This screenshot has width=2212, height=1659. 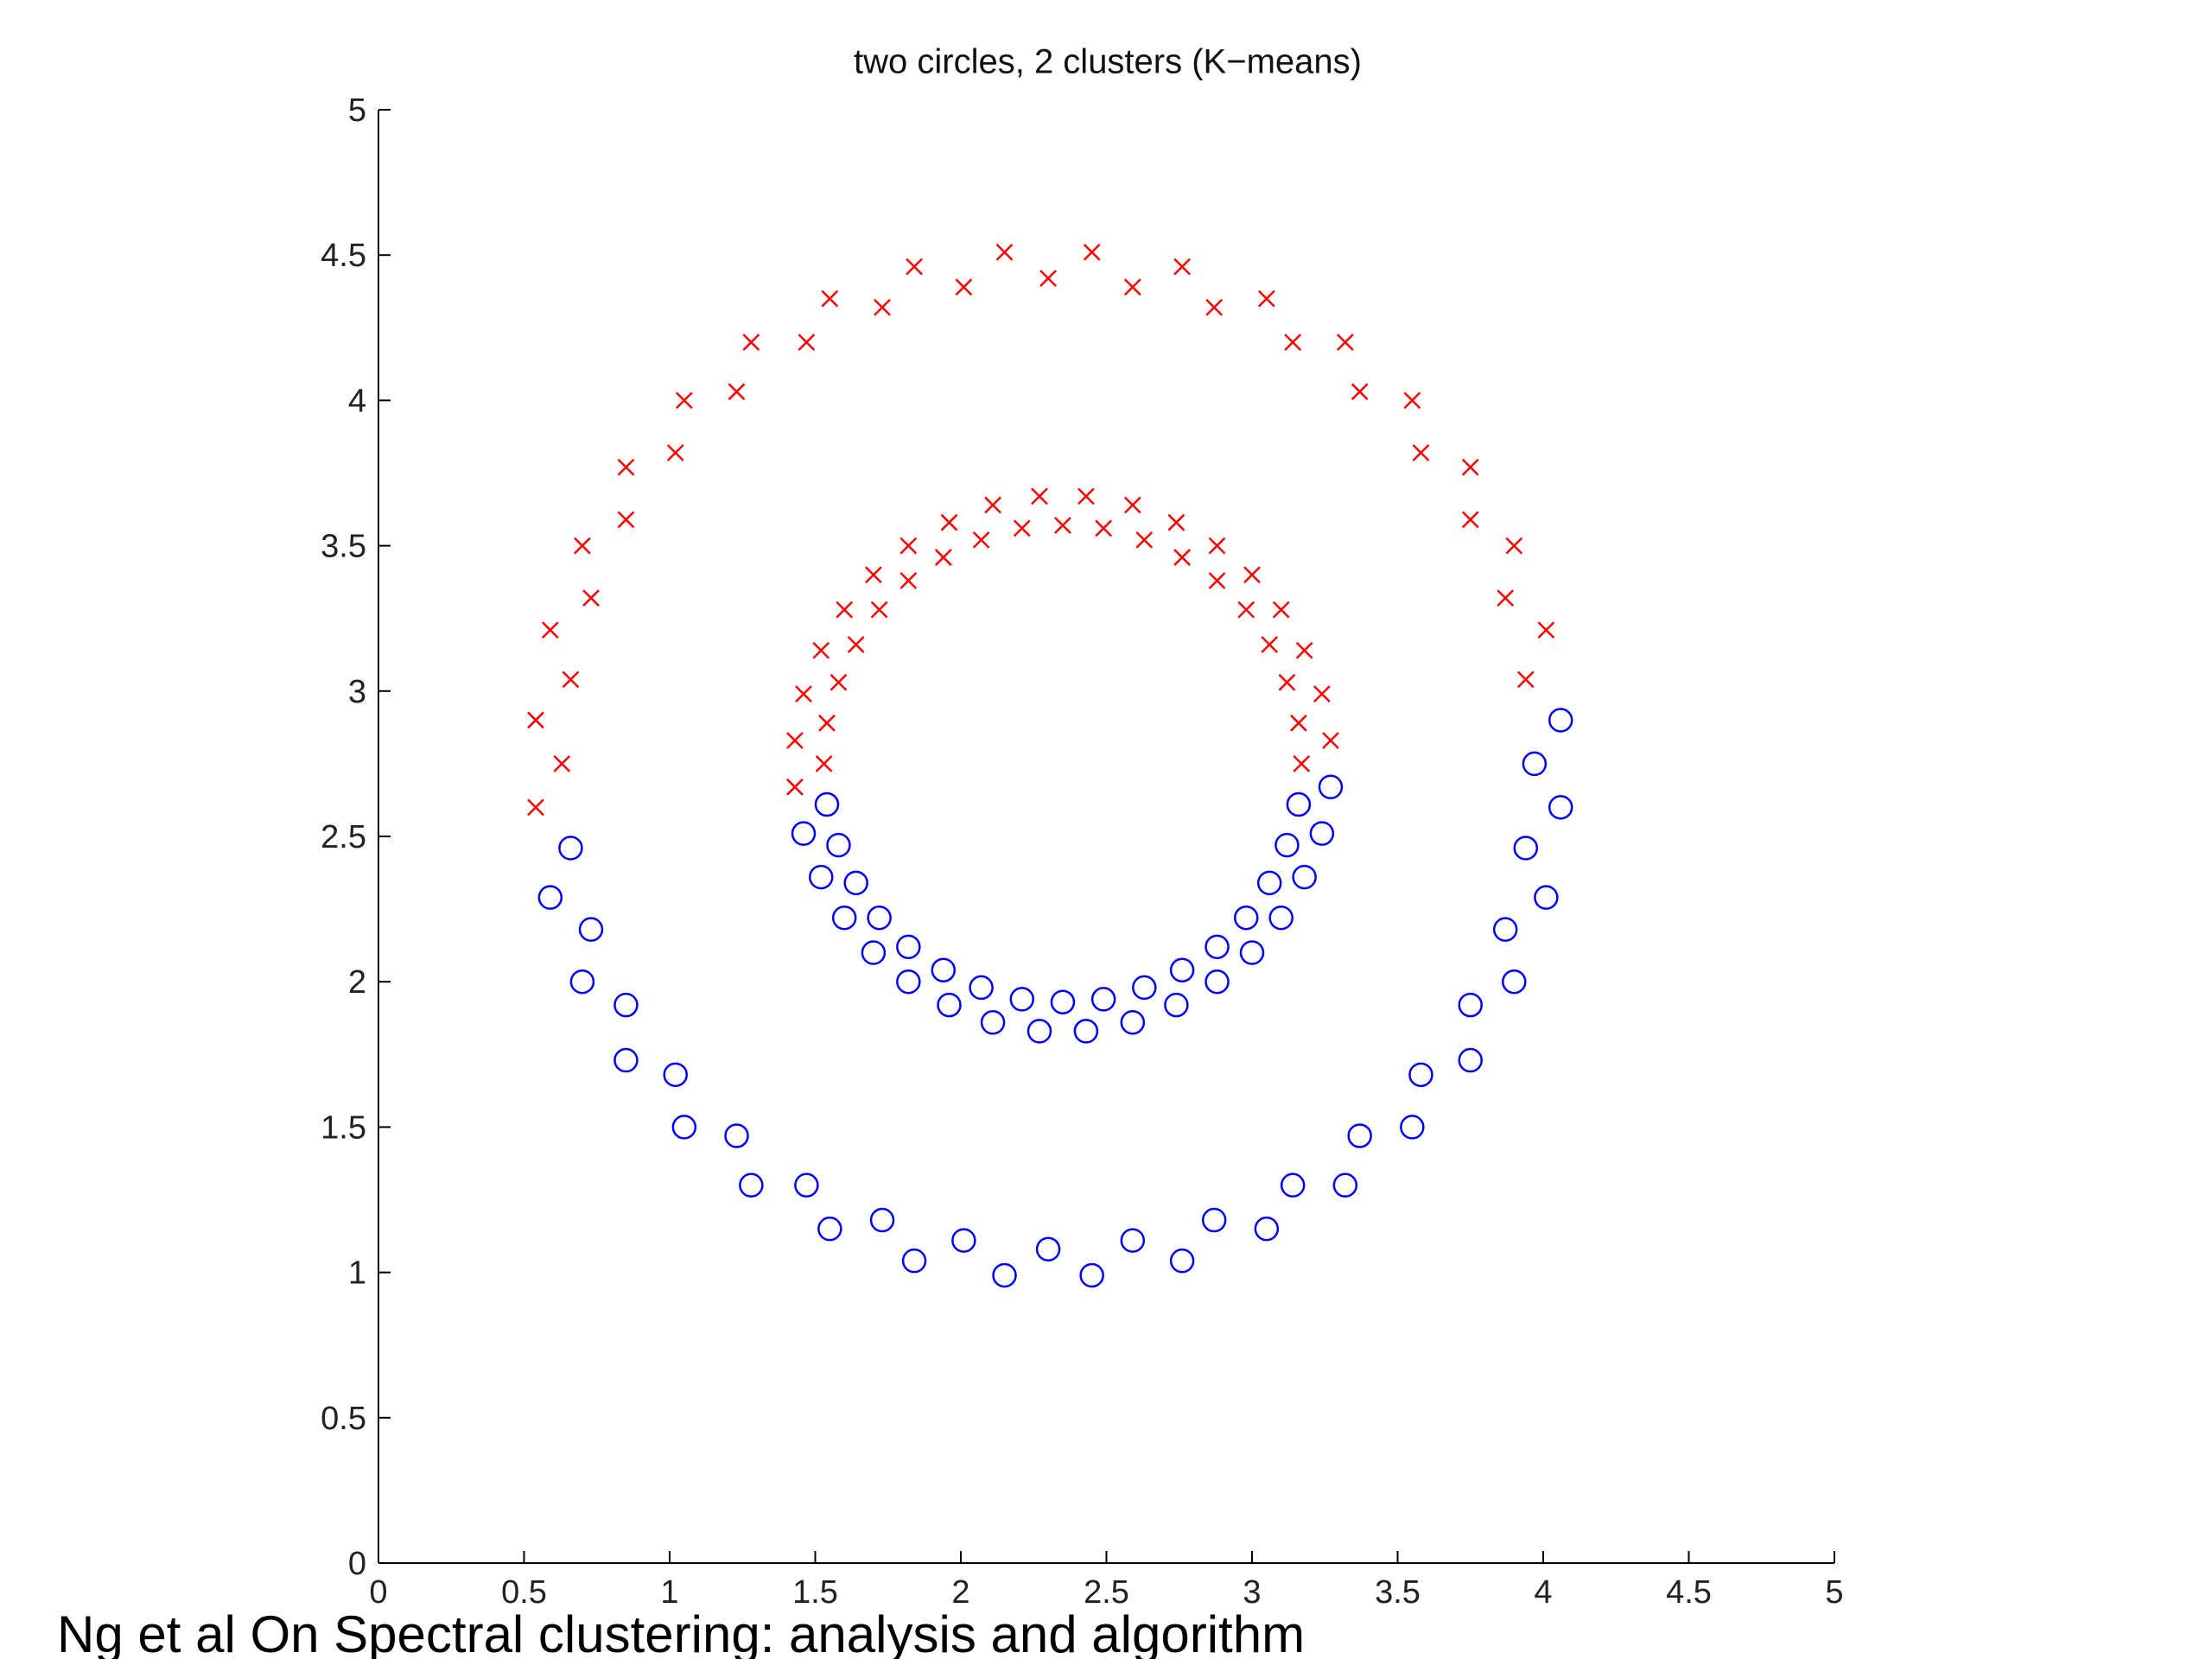 I want to click on x-tick-label: 1, so click(x=669, y=1592).